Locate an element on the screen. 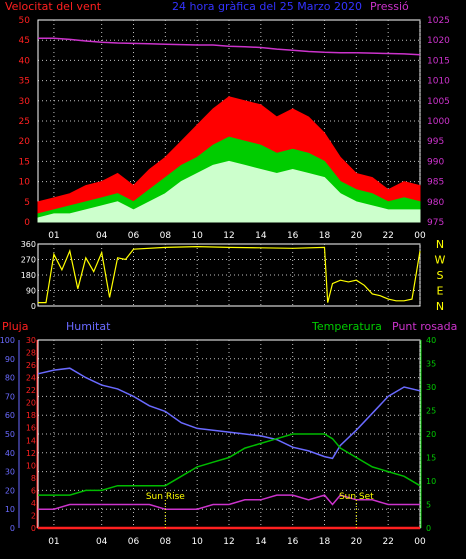 This screenshot has width=466, height=559. pressure-axis-tick: 1025 is located at coordinates (438, 21).